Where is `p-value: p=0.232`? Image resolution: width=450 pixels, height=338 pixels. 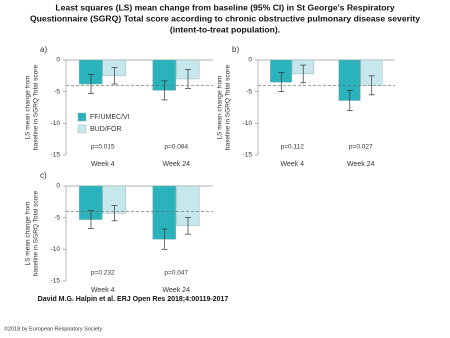 p-value: p=0.232 is located at coordinates (103, 273).